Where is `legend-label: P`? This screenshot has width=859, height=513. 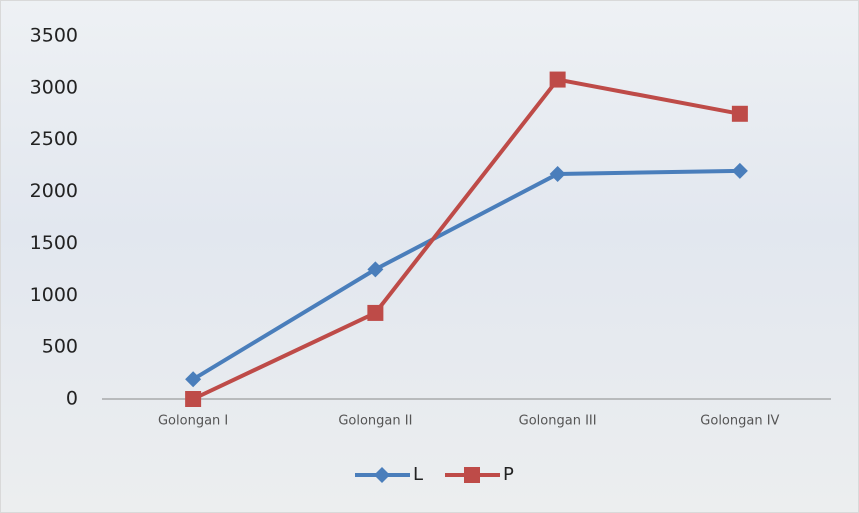 legend-label: P is located at coordinates (508, 474).